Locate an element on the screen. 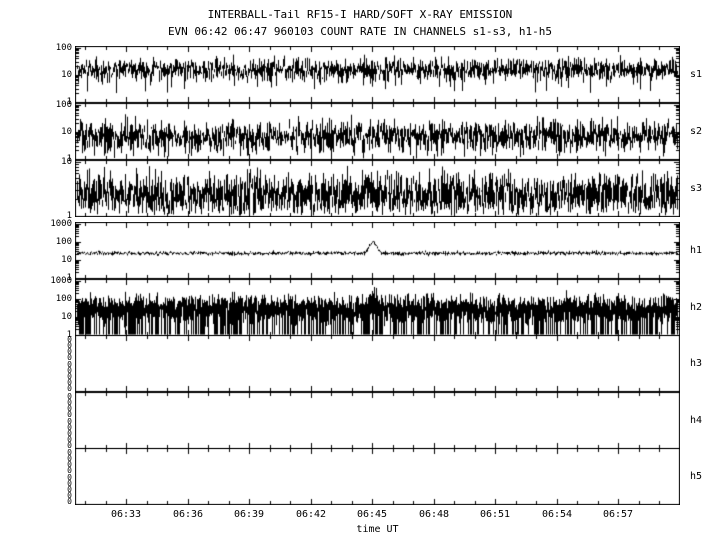 This screenshot has height=550, width=720. panel-canvas-h5 is located at coordinates (377, 476).